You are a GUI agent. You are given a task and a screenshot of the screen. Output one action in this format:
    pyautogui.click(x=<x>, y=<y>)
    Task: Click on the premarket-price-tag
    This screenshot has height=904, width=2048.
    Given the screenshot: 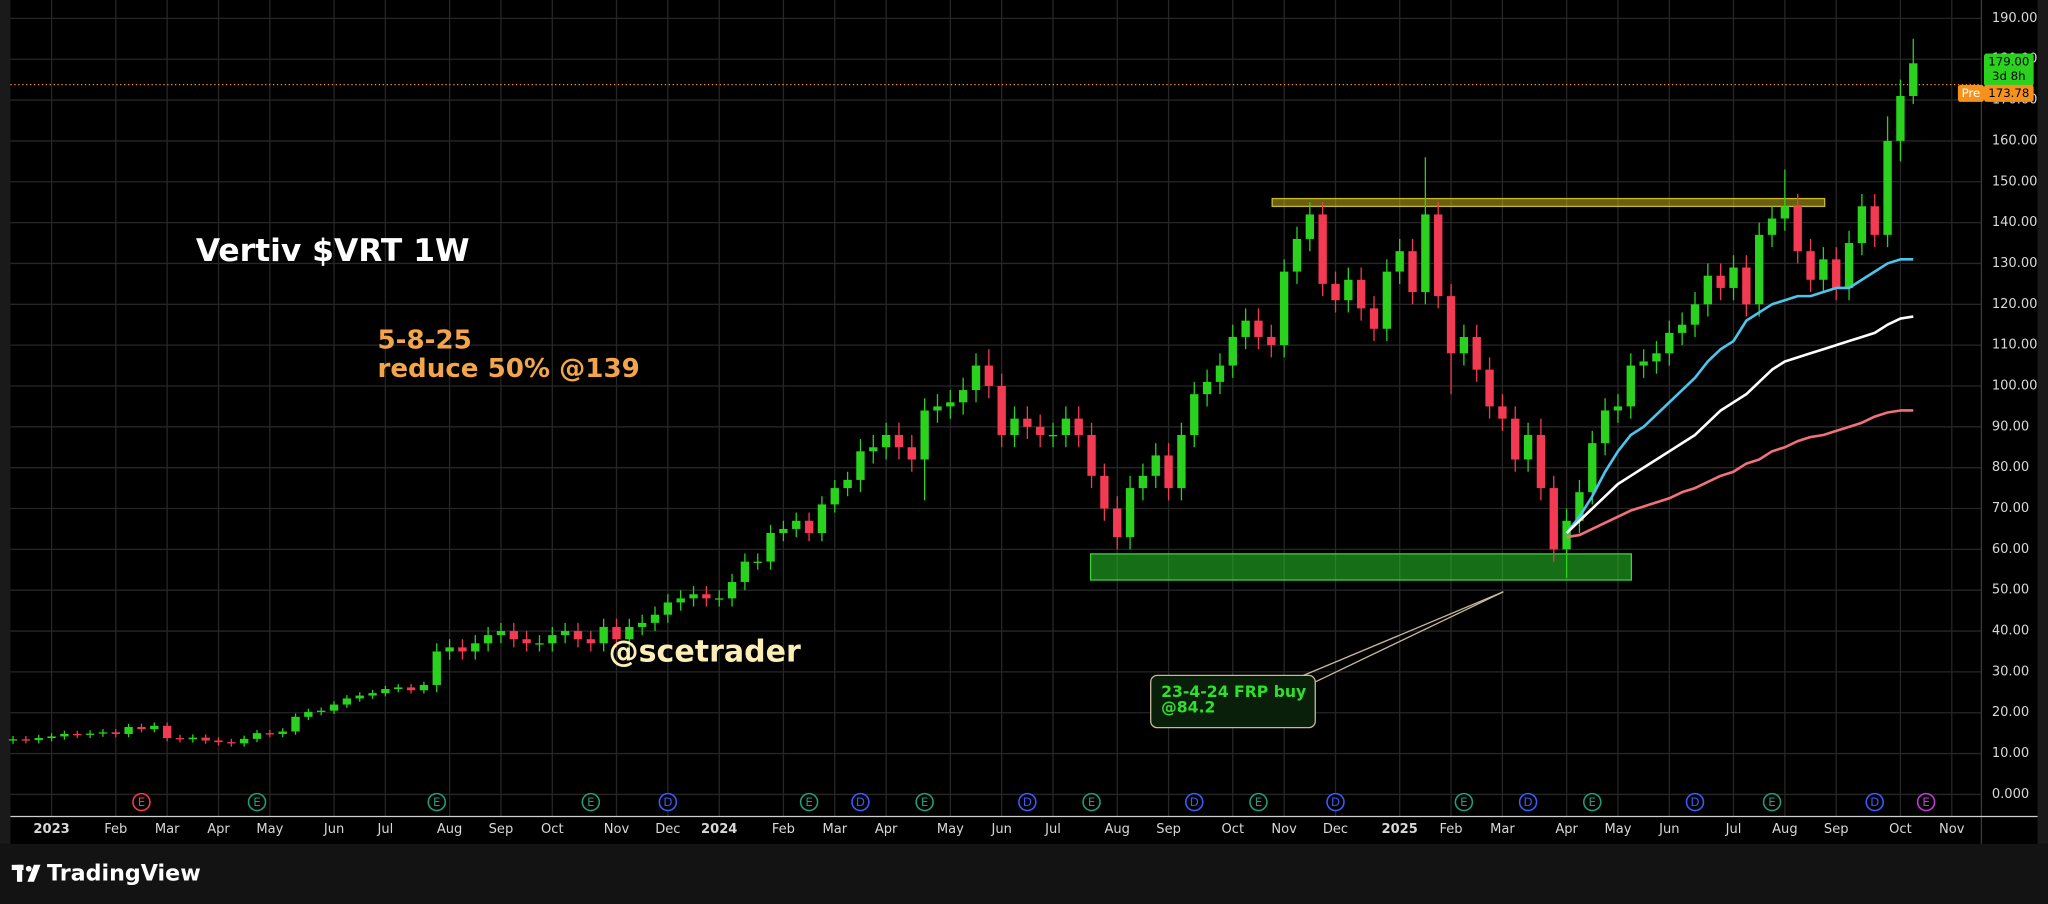 What is the action you would take?
    pyautogui.click(x=2009, y=93)
    